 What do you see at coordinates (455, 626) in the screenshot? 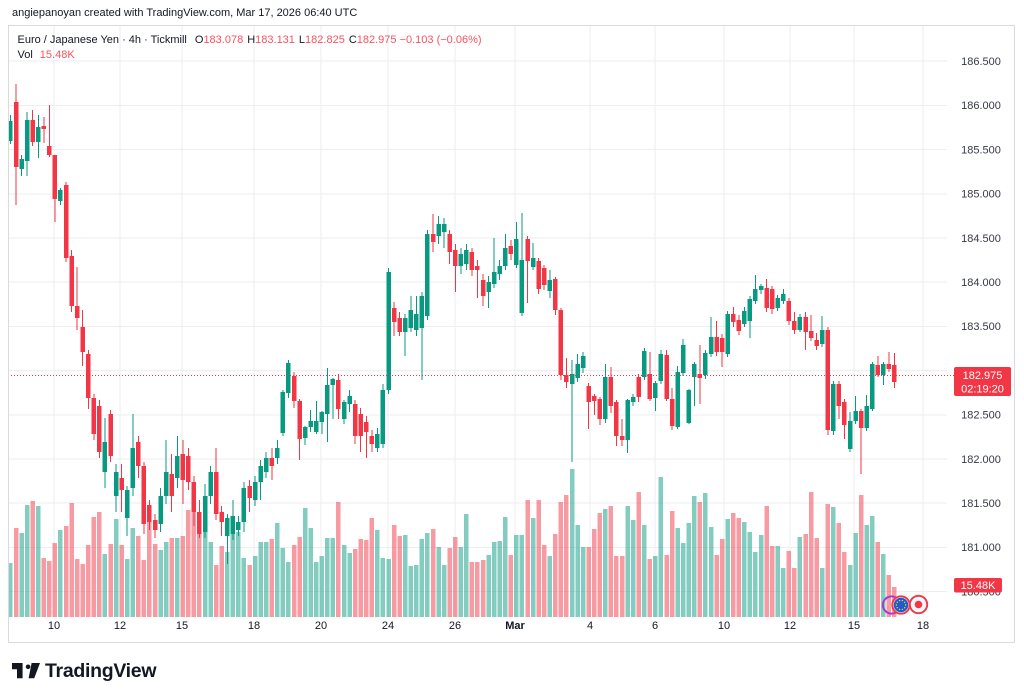
I see `svg-text: 26` at bounding box center [455, 626].